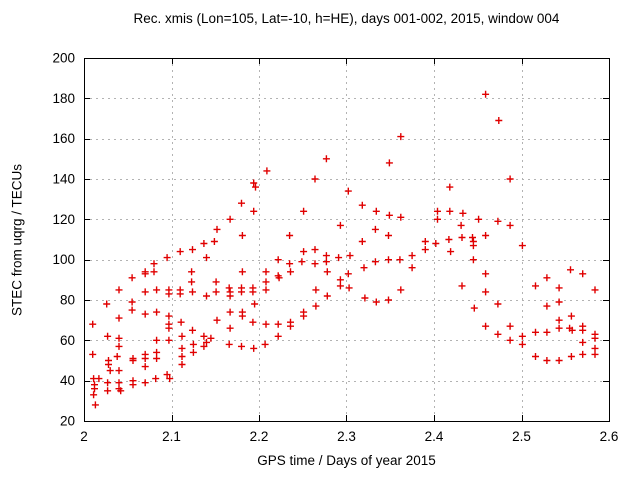 This screenshot has width=640, height=480. I want to click on x-axis-label: GPS time / Days of year 2015, so click(346, 460).